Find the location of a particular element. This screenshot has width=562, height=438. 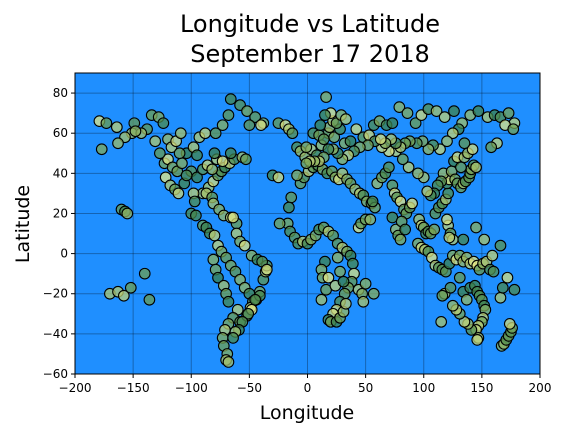

x-tick-label: −200 is located at coordinates (75, 388).